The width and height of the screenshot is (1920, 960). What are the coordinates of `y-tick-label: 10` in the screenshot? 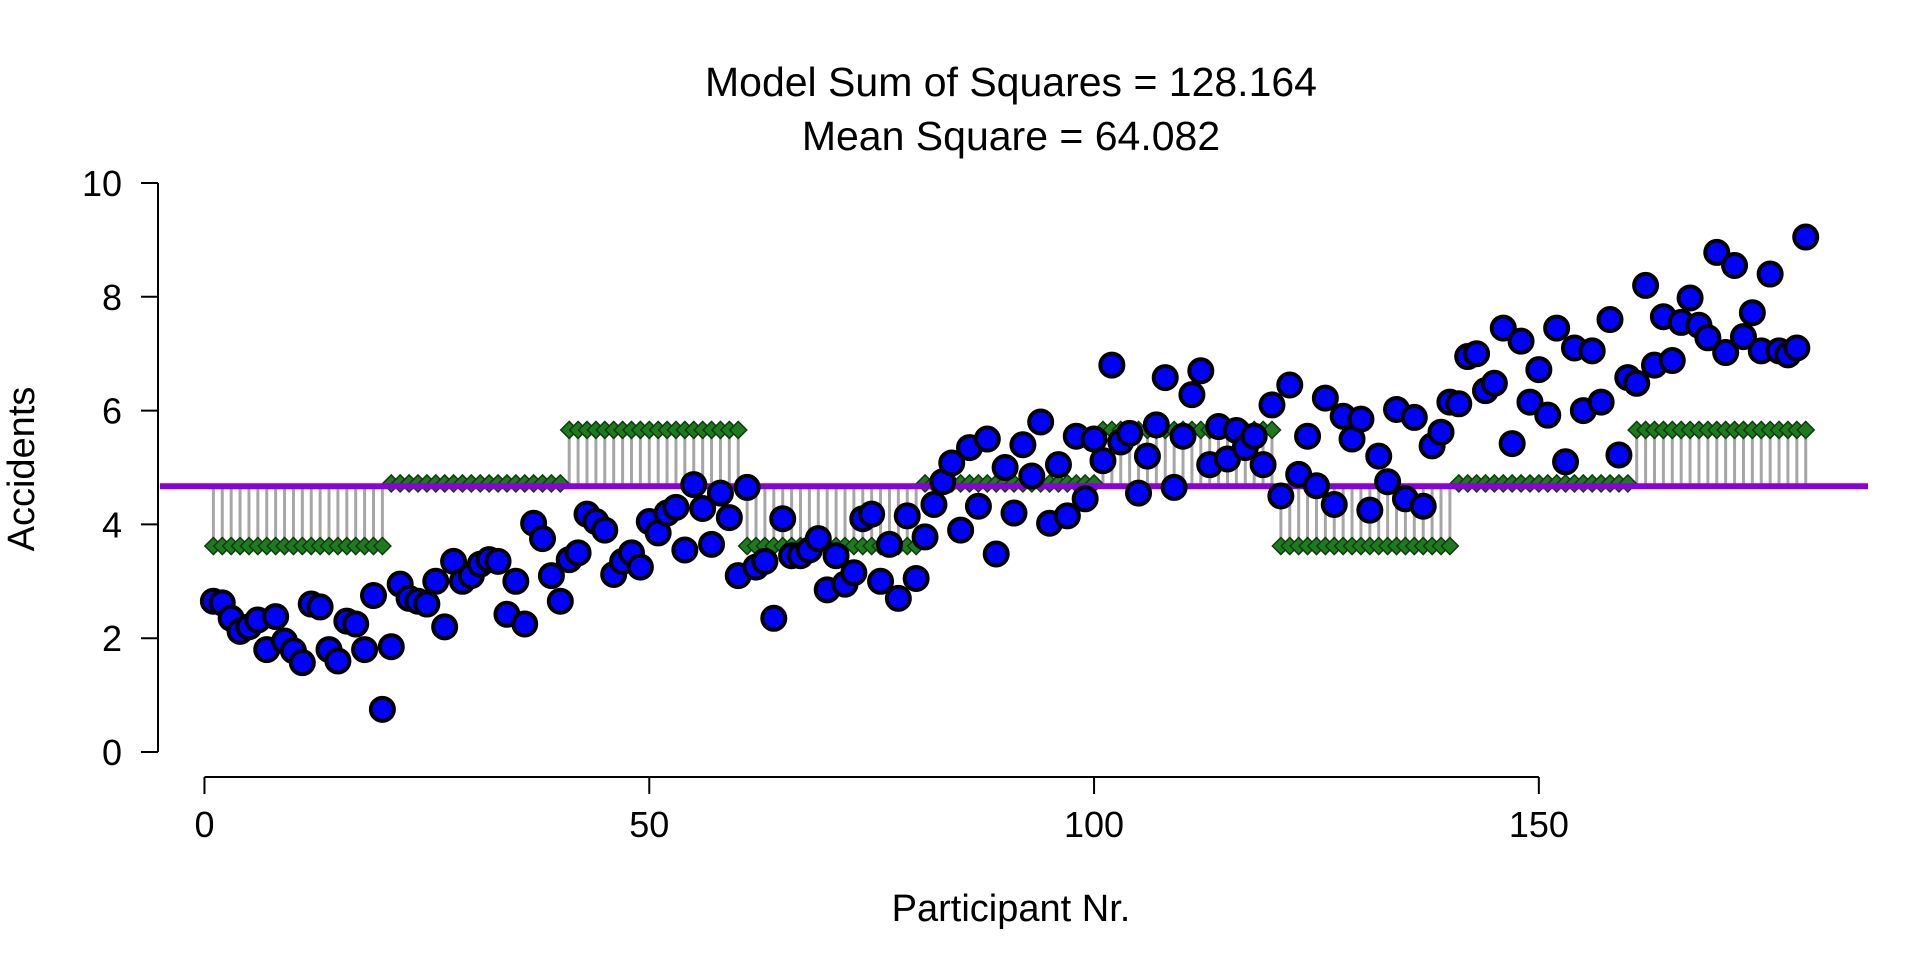 It's located at (102, 183).